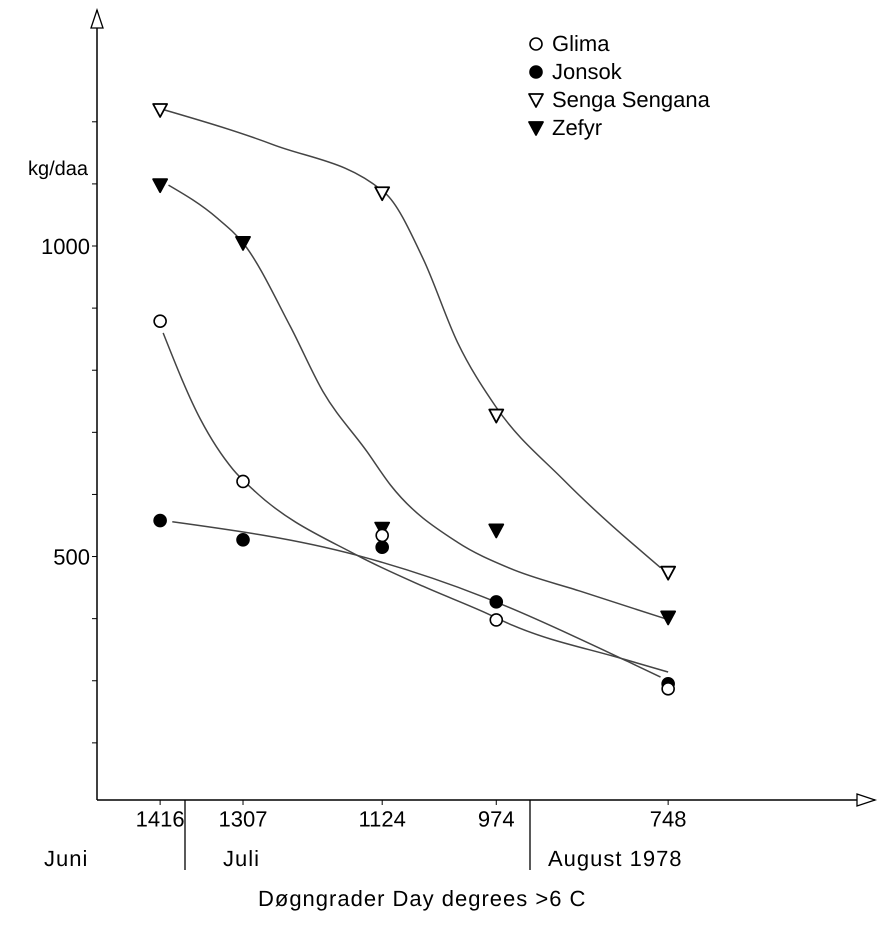 The width and height of the screenshot is (878, 929). Describe the element at coordinates (668, 819) in the screenshot. I see `x-tick-label: 748` at that location.